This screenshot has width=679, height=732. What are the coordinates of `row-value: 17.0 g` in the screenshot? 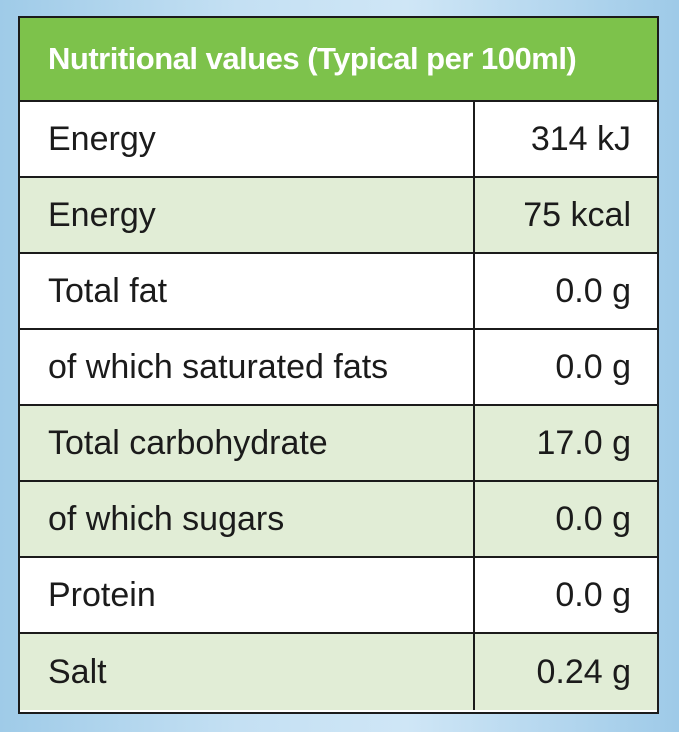 It's located at (583, 442).